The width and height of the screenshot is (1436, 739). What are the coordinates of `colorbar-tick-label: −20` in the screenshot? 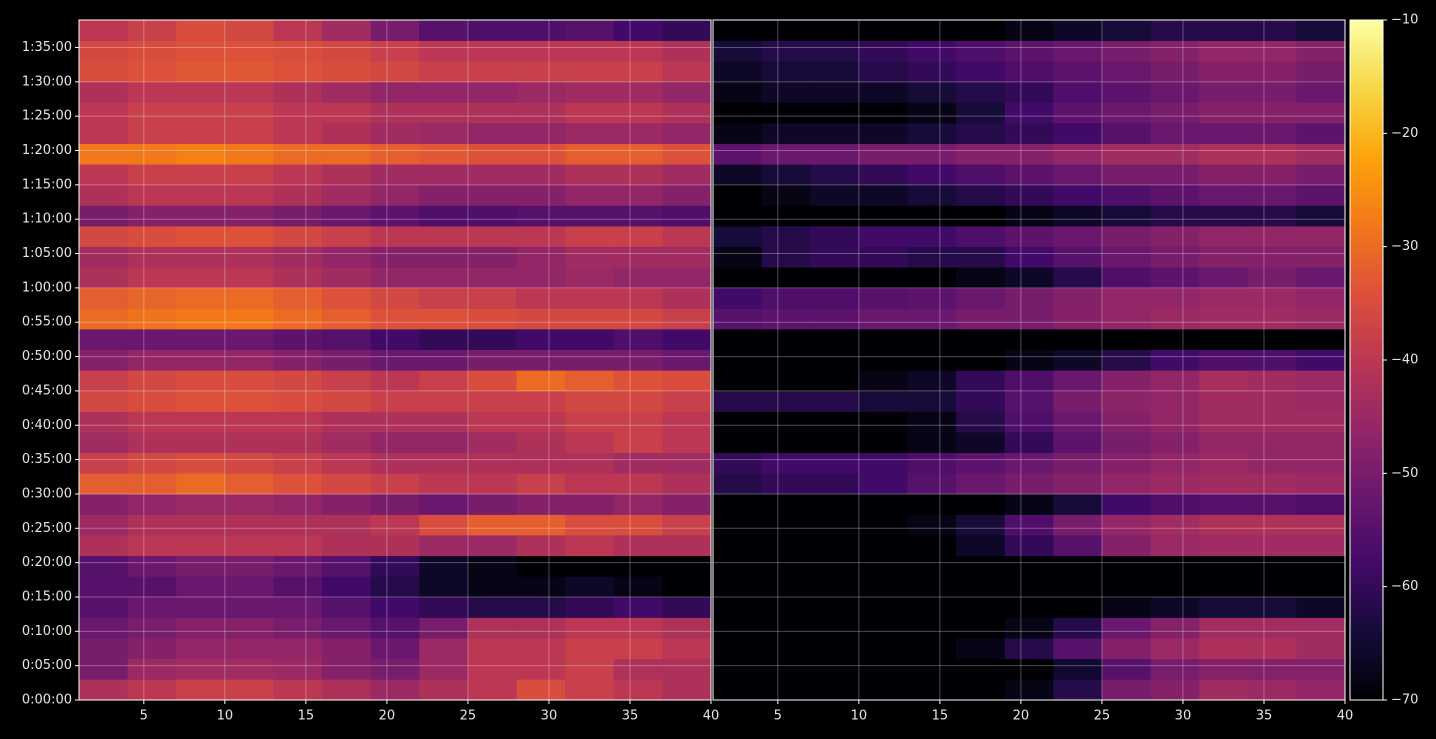 It's located at (1404, 133).